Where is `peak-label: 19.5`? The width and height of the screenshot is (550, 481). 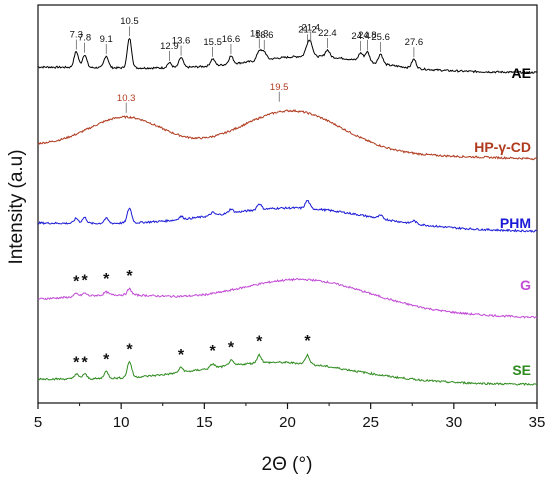 peak-label: 19.5 is located at coordinates (279, 87).